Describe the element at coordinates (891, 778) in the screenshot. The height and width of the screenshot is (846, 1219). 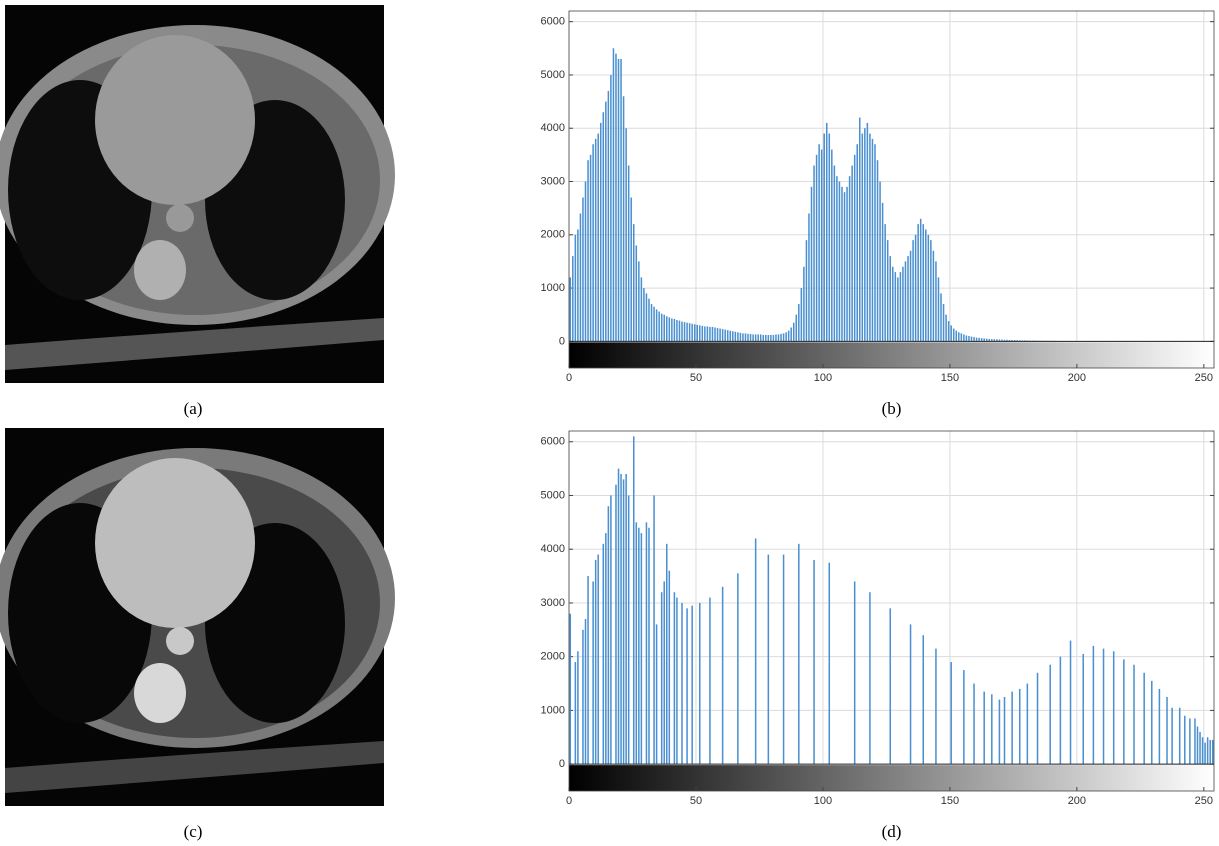
I see `colorbar` at that location.